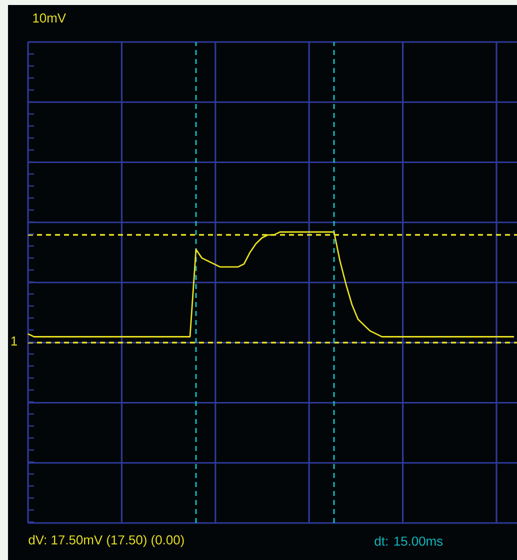  Describe the element at coordinates (408, 541) in the screenshot. I see `text: dt: 15.00ms` at that location.